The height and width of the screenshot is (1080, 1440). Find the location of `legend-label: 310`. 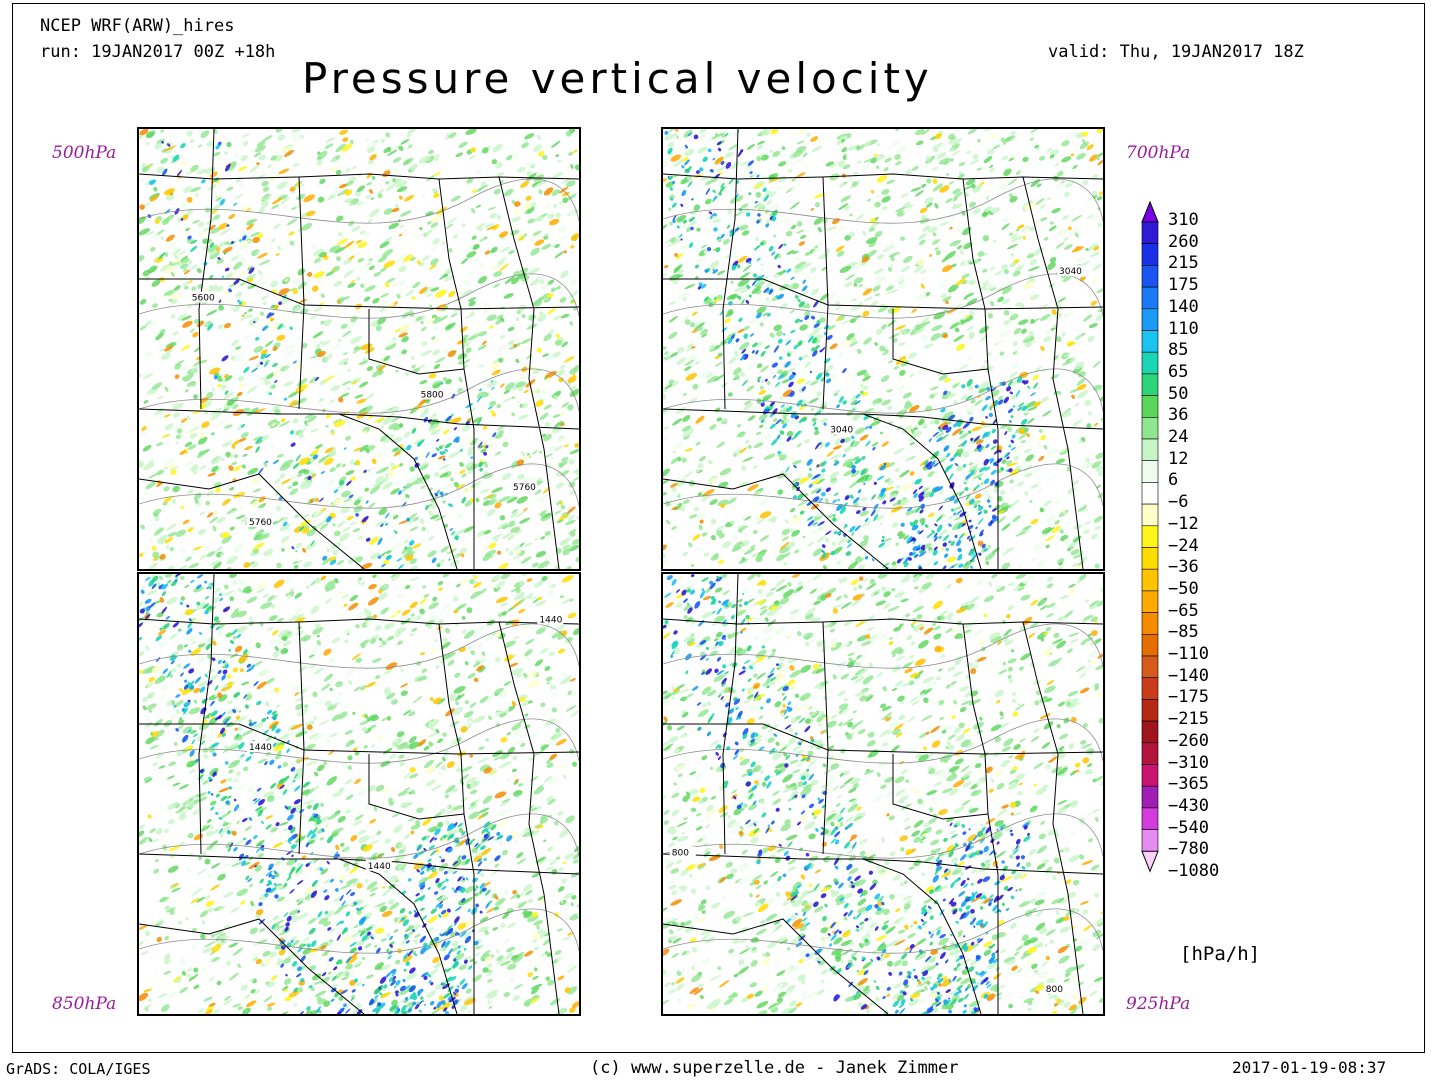

legend-label: 310 is located at coordinates (1183, 220).